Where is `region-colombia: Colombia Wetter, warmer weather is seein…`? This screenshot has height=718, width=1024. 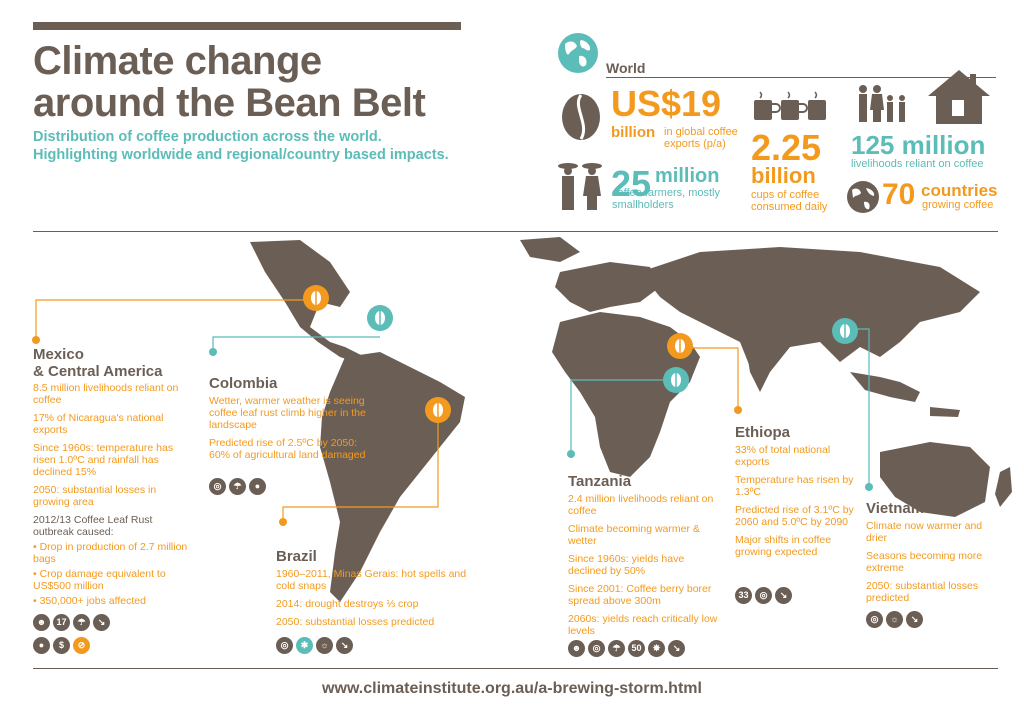 region-colombia: Colombia Wetter, warmer weather is seein… is located at coordinates (291, 421).